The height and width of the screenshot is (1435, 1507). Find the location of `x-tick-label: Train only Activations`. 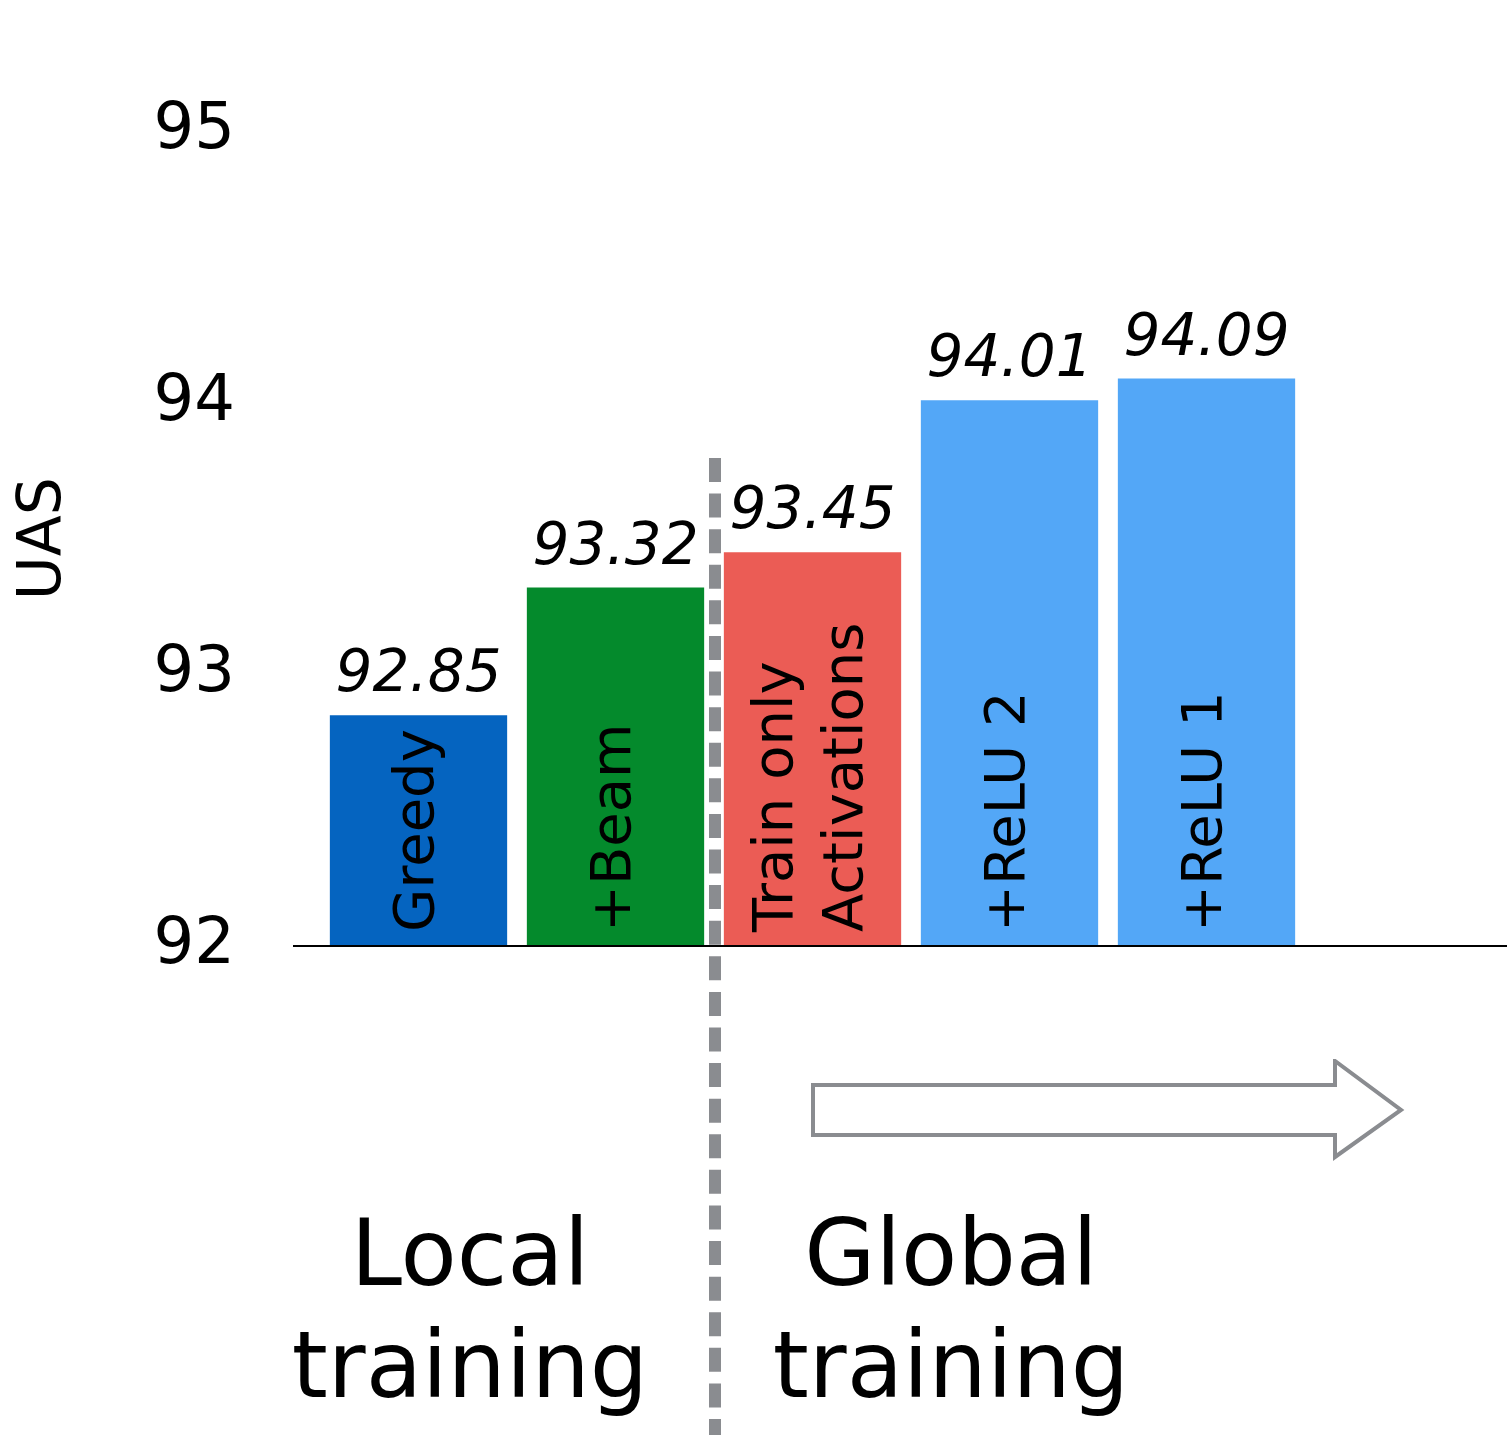

x-tick-label: Train only Activations is located at coordinates (808, 777).